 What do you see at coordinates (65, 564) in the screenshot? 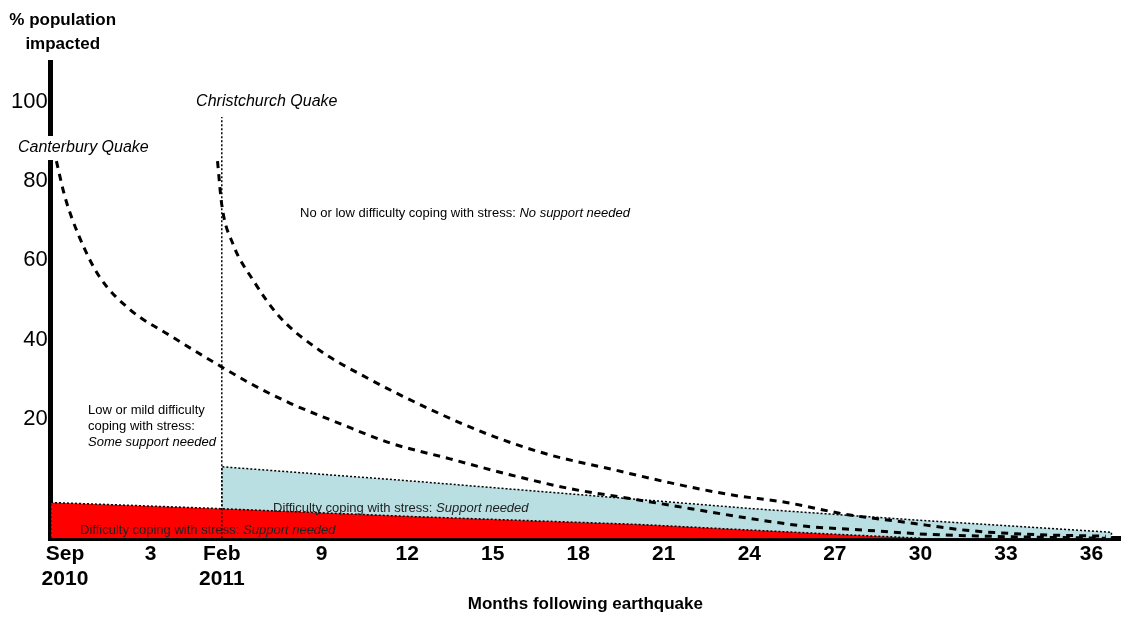
I see `x-tick-label: Sep 2010` at bounding box center [65, 564].